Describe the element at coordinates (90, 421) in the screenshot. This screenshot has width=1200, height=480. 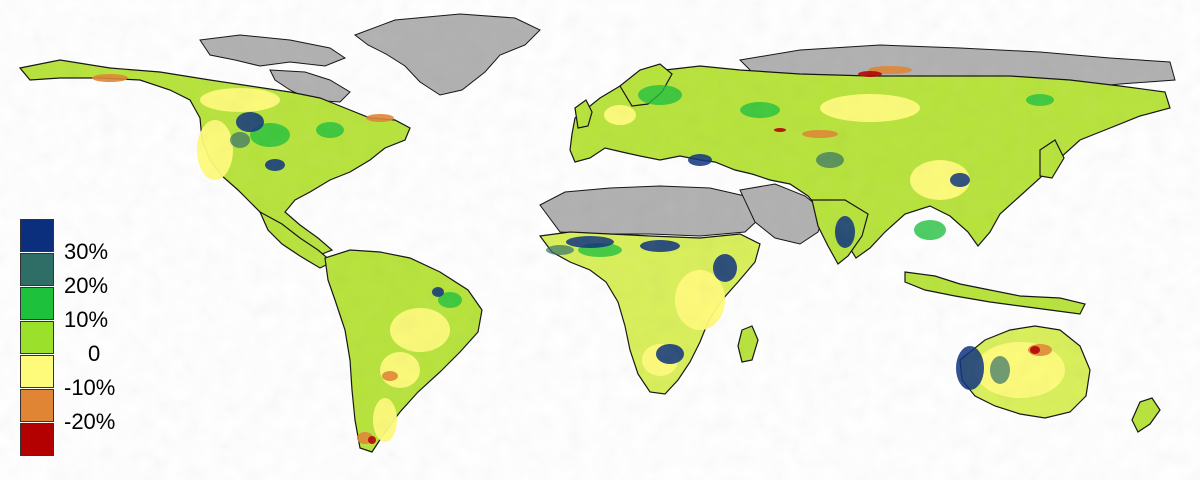
I see `legend-tick-minus20: -20%` at that location.